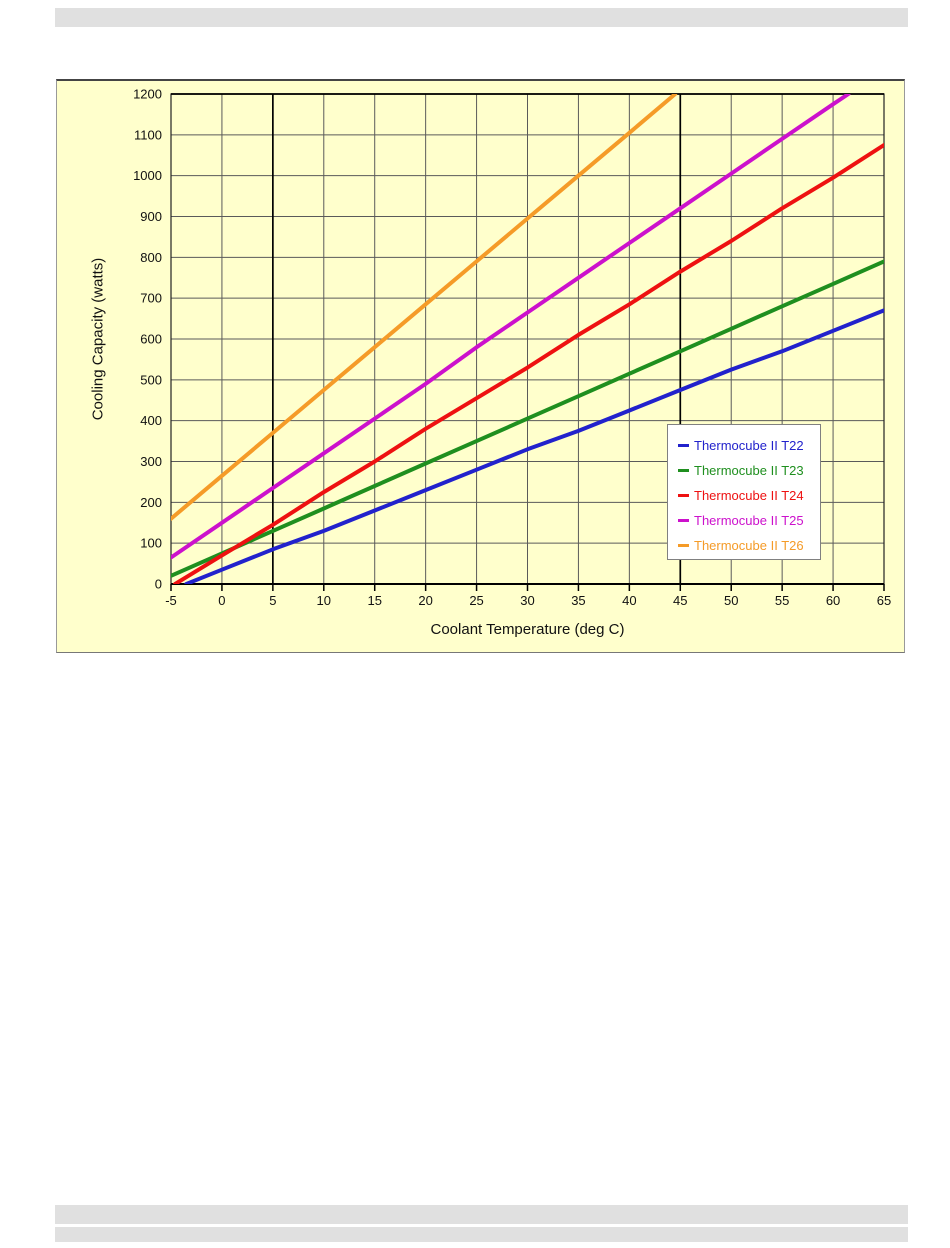 This screenshot has width=950, height=1248. I want to click on x-tick-label: 10, so click(324, 600).